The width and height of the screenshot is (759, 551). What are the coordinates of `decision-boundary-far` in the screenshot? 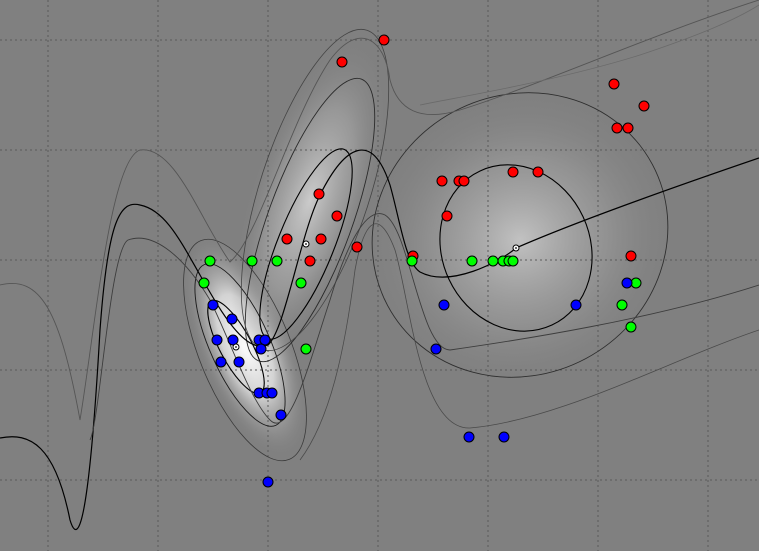 It's located at (589, 55).